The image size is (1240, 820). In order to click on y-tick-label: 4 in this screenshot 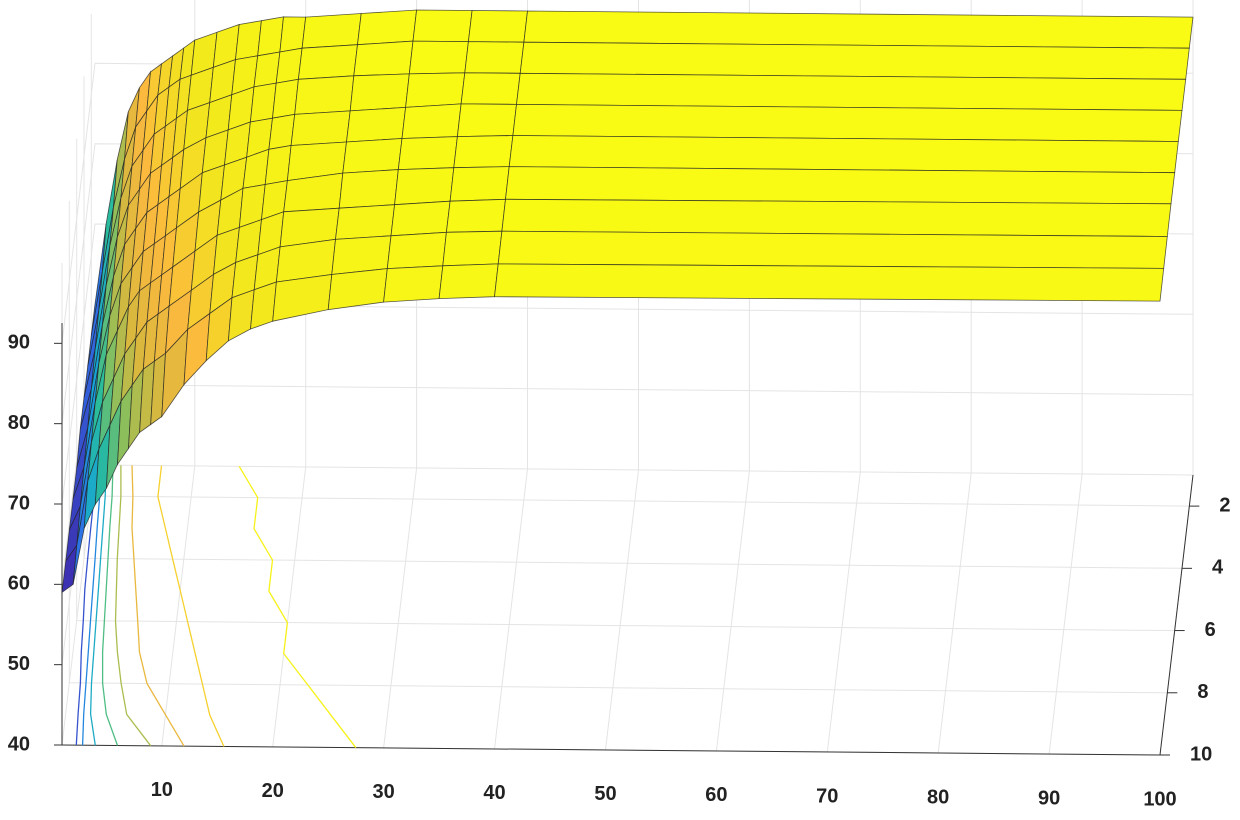, I will do `click(1218, 568)`.